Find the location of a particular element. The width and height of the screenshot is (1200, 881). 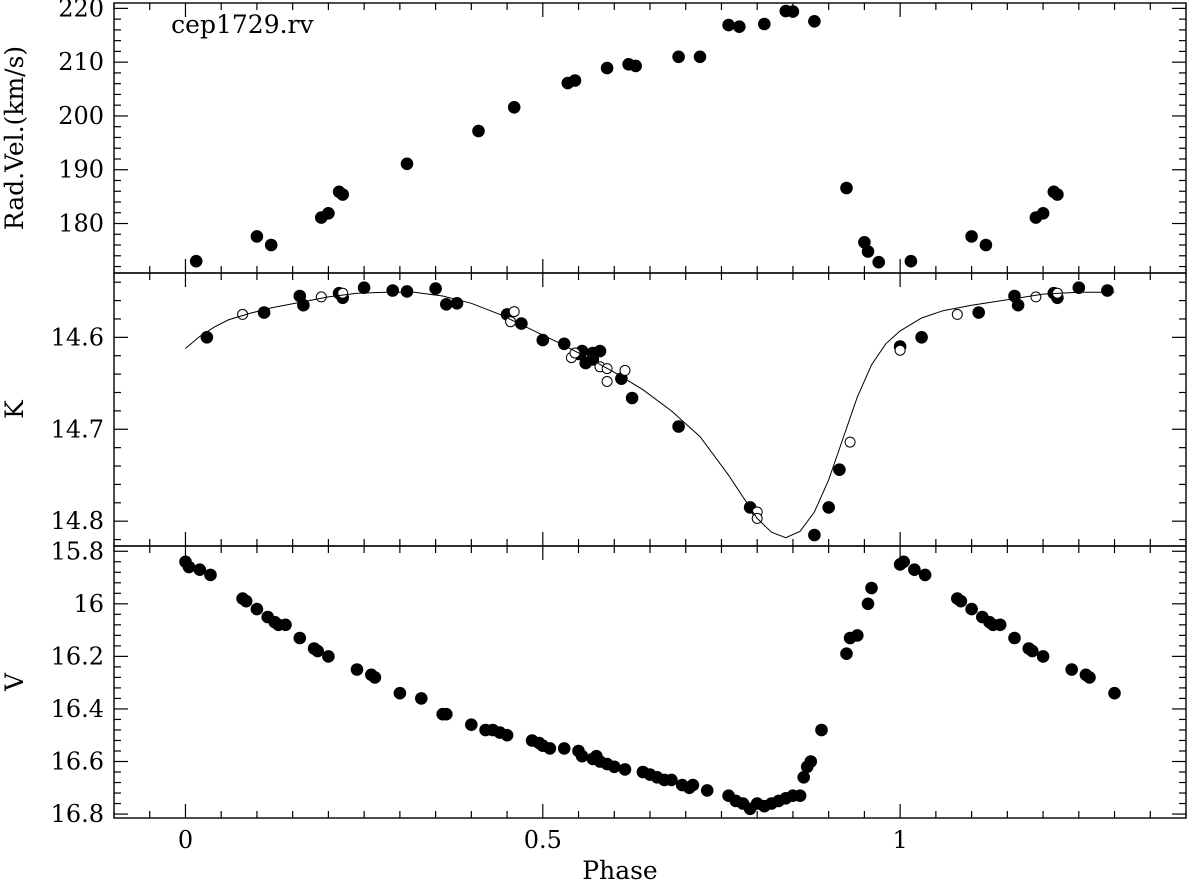

y-tick-label: 190 is located at coordinates (81, 170).